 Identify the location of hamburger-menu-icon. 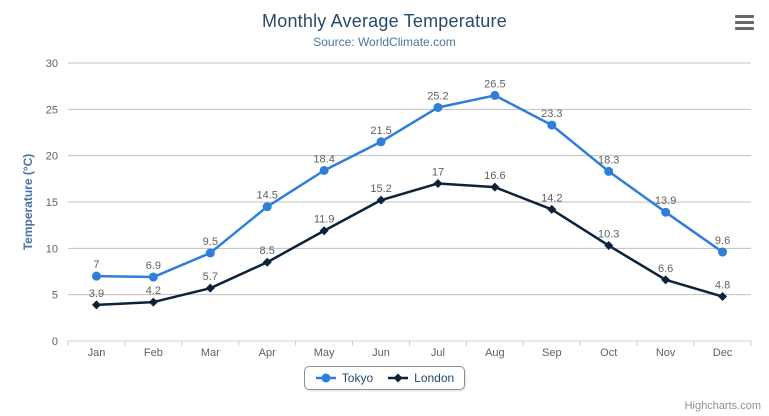
(744, 22).